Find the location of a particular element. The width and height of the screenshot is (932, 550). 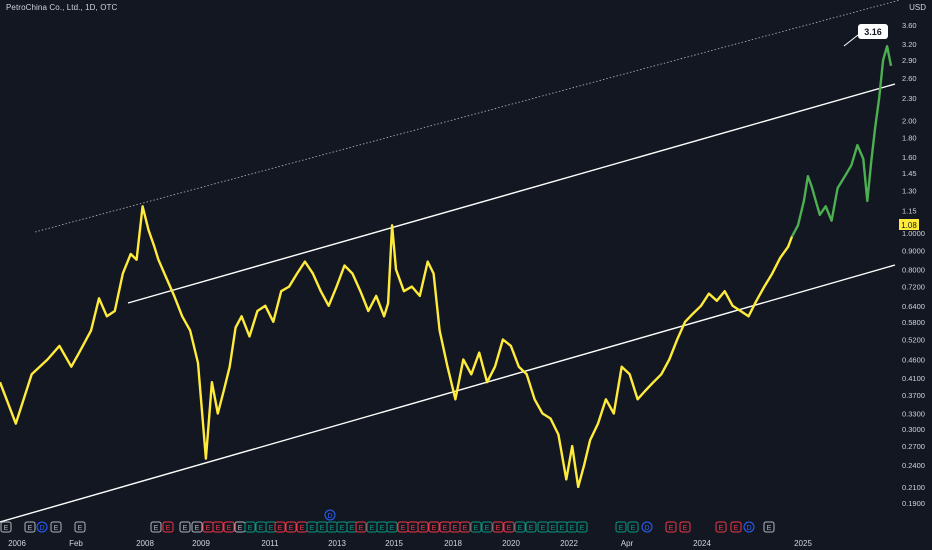

price-tick-label: 0.9000 is located at coordinates (913, 250).